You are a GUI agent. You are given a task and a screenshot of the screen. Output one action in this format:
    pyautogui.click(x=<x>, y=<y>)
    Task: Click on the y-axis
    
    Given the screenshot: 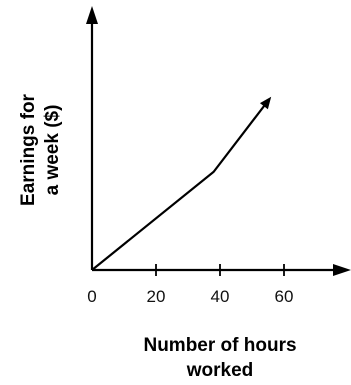 What is the action you would take?
    pyautogui.click(x=92, y=138)
    